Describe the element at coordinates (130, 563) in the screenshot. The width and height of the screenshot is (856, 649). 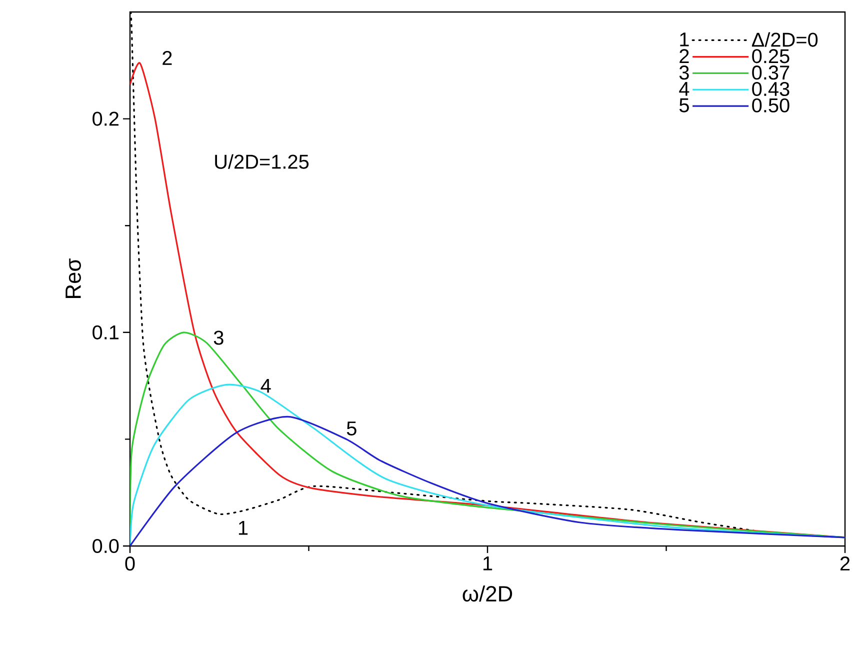
I see `x-tick-label: 0` at that location.